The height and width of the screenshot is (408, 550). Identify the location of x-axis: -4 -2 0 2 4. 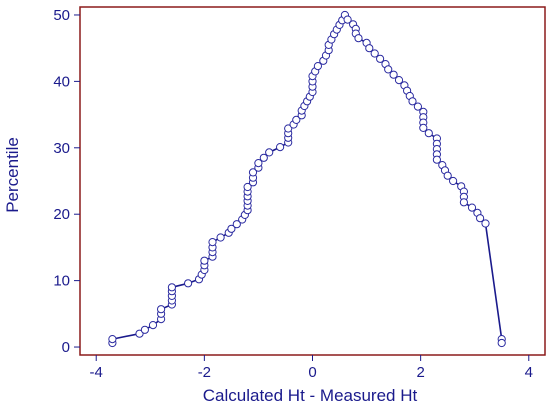
(311, 368).